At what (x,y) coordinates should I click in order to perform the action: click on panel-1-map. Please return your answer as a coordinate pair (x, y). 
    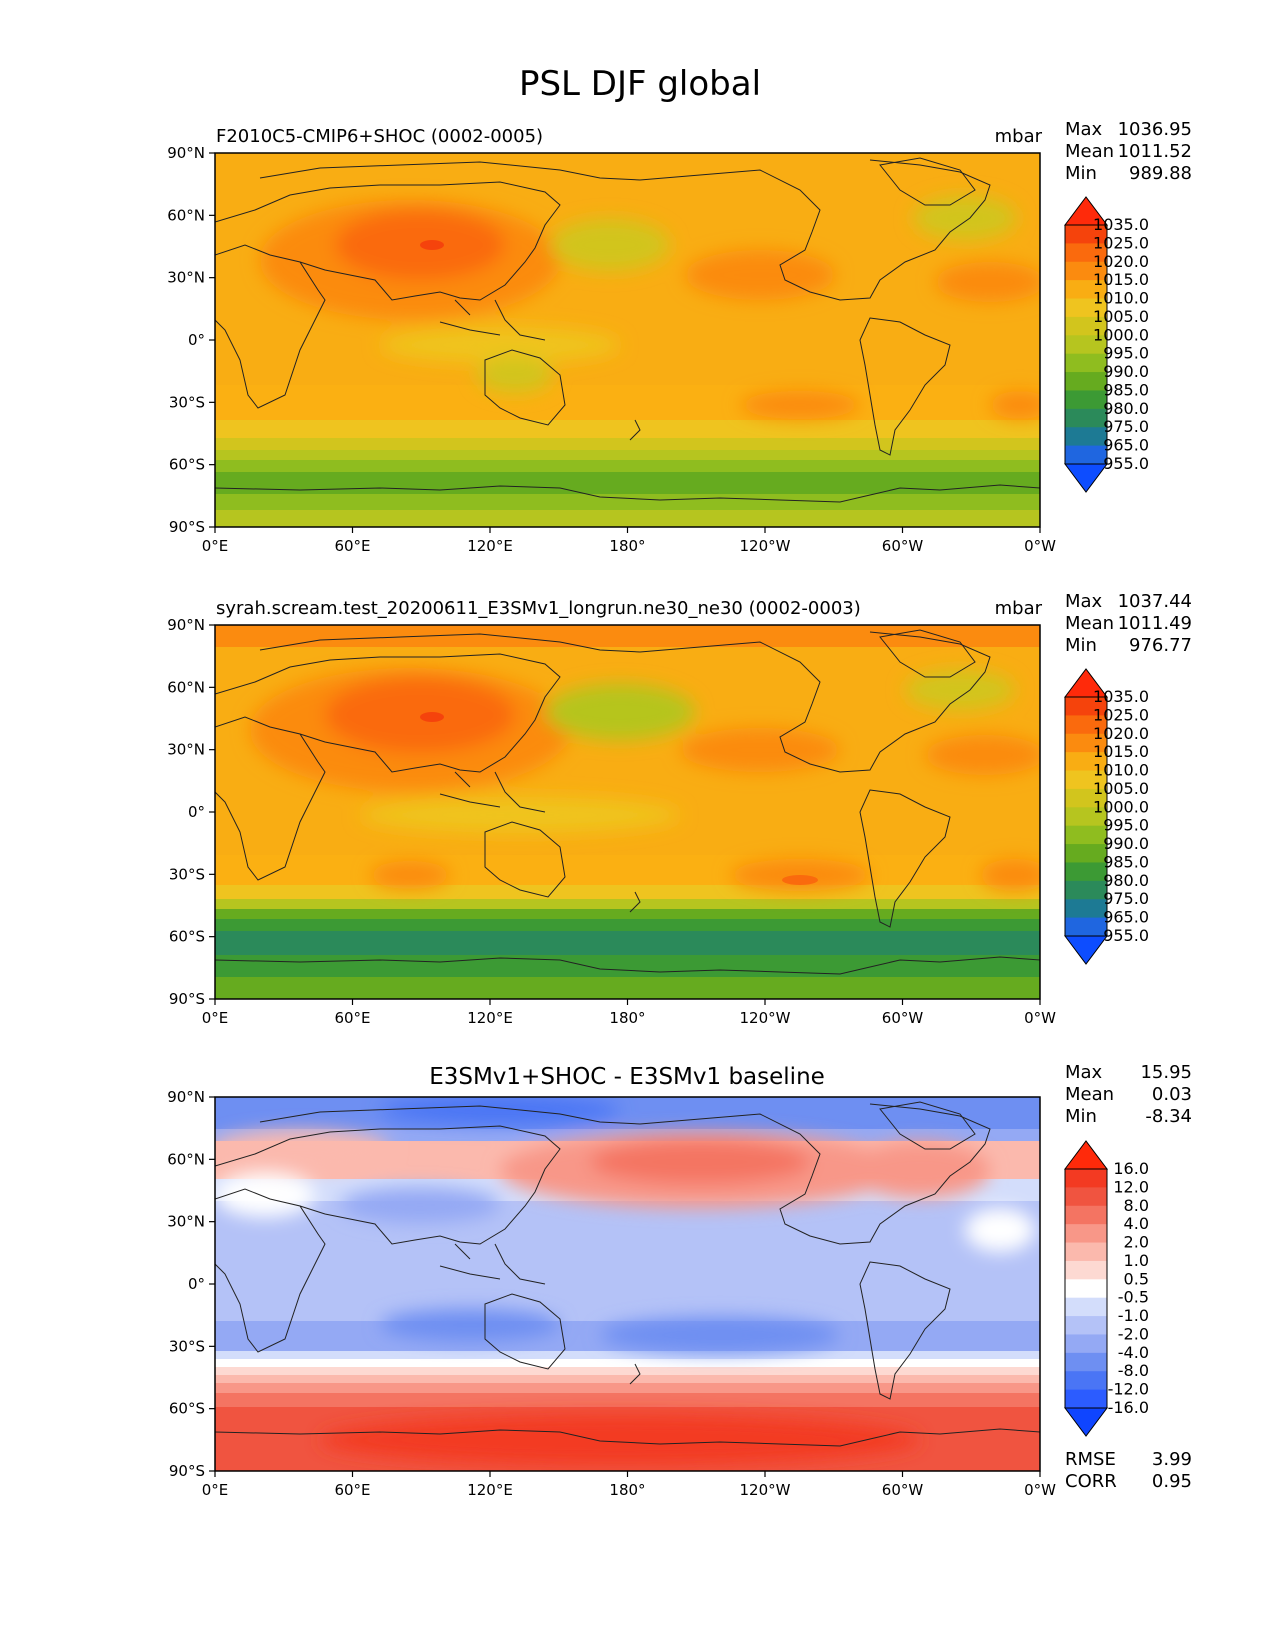
    Looking at the image, I should click on (627, 340).